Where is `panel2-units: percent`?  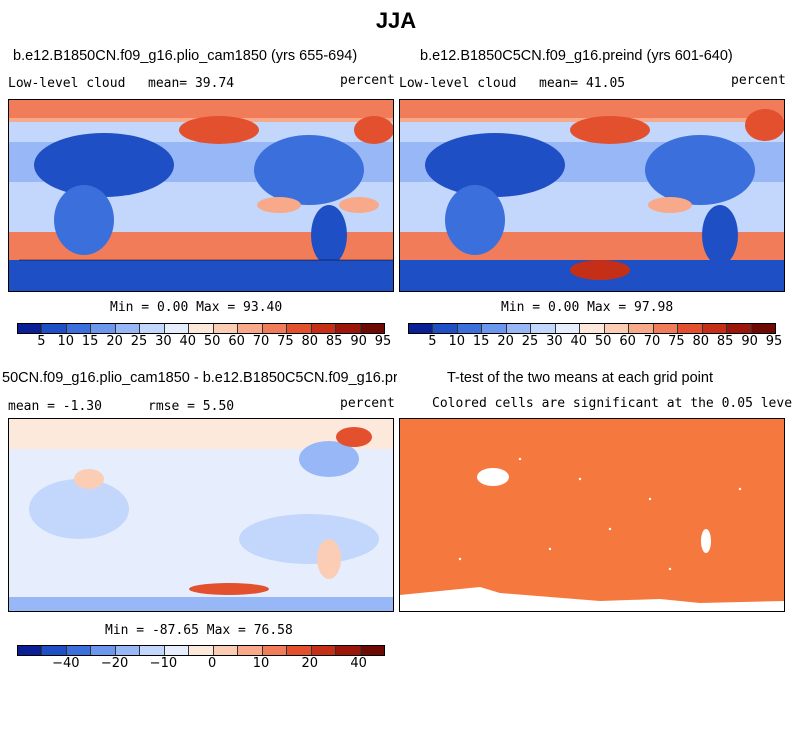
panel2-units: percent is located at coordinates (758, 80).